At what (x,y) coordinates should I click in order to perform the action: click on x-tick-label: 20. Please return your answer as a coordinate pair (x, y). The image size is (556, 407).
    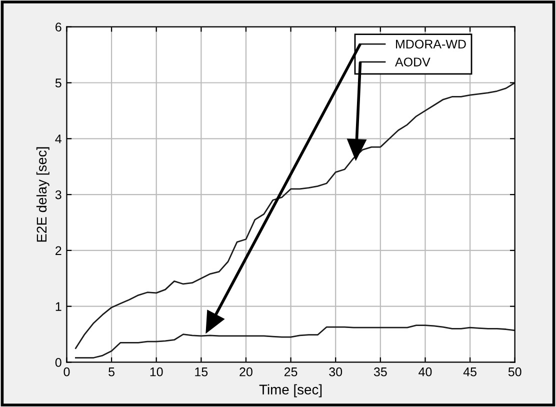
    Looking at the image, I should click on (246, 371).